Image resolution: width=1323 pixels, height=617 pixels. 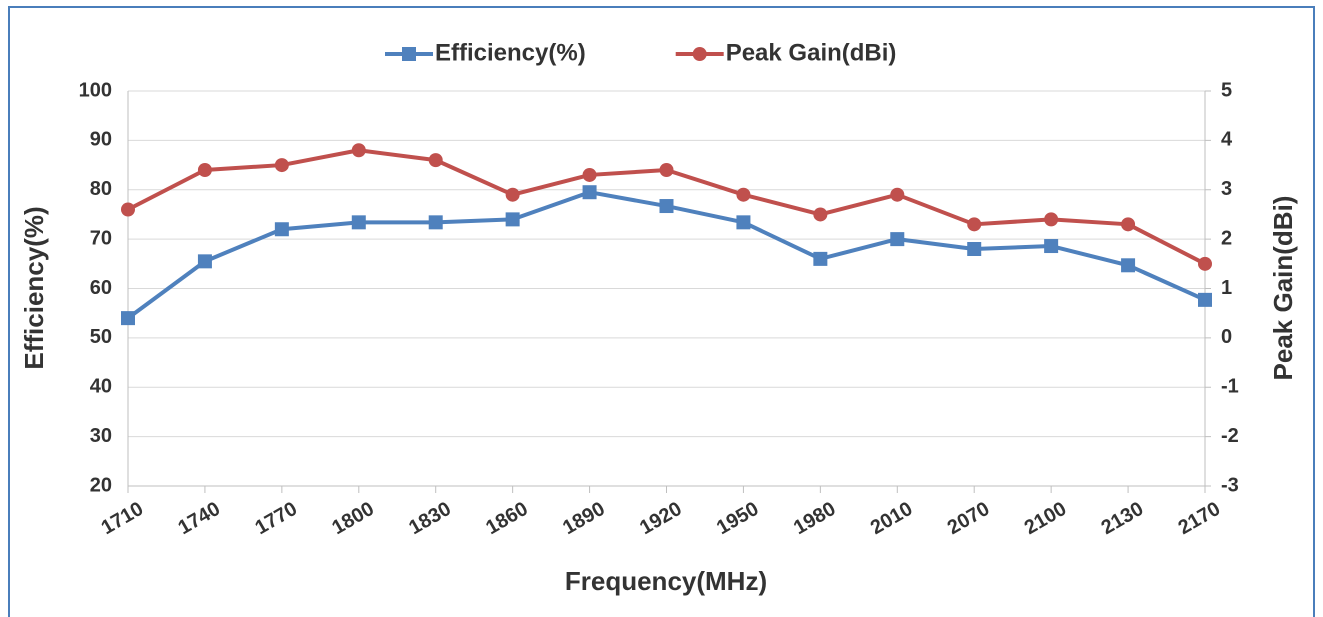 What do you see at coordinates (1226, 189) in the screenshot?
I see `y2-tick-label: 3` at bounding box center [1226, 189].